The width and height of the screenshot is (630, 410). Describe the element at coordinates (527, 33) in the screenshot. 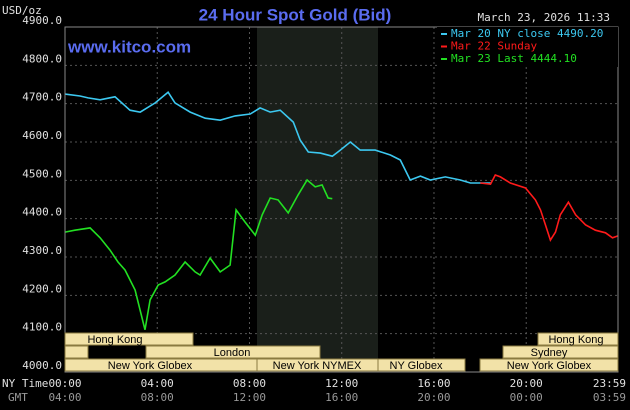

I see `legend-label: Mar 20 NY close 4490.20` at that location.